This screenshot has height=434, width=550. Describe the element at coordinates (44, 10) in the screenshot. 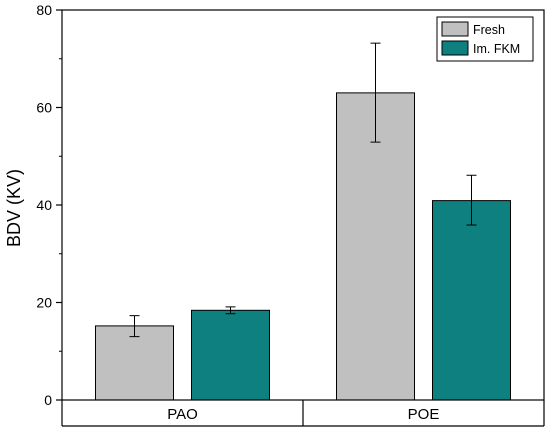

I see `y-tick-label: 80` at that location.